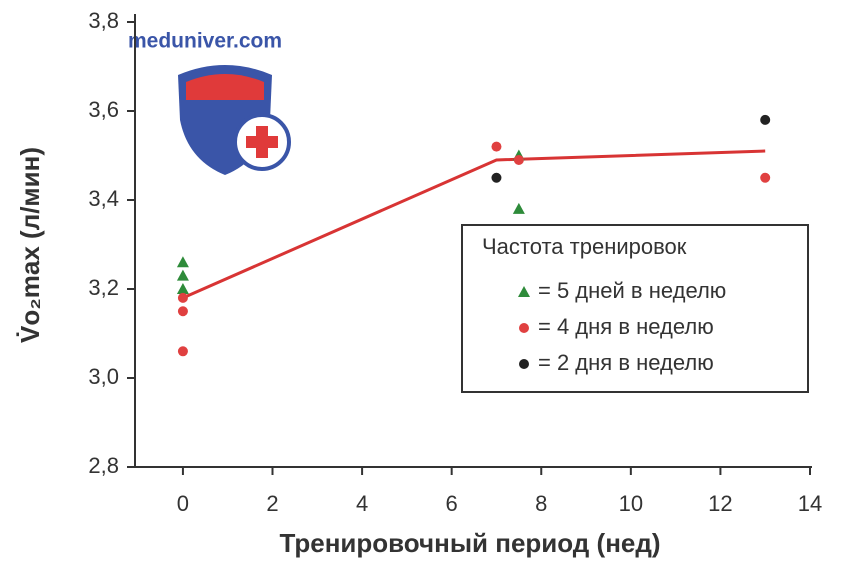 The width and height of the screenshot is (842, 579). I want to click on x-tick-label: 6, so click(452, 503).